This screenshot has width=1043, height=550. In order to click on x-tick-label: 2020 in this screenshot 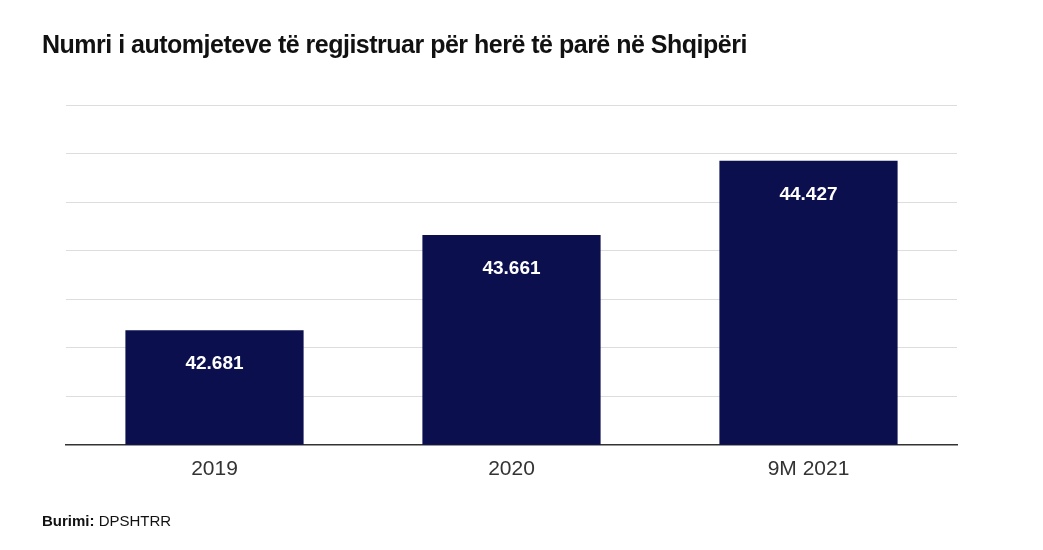, I will do `click(511, 468)`.